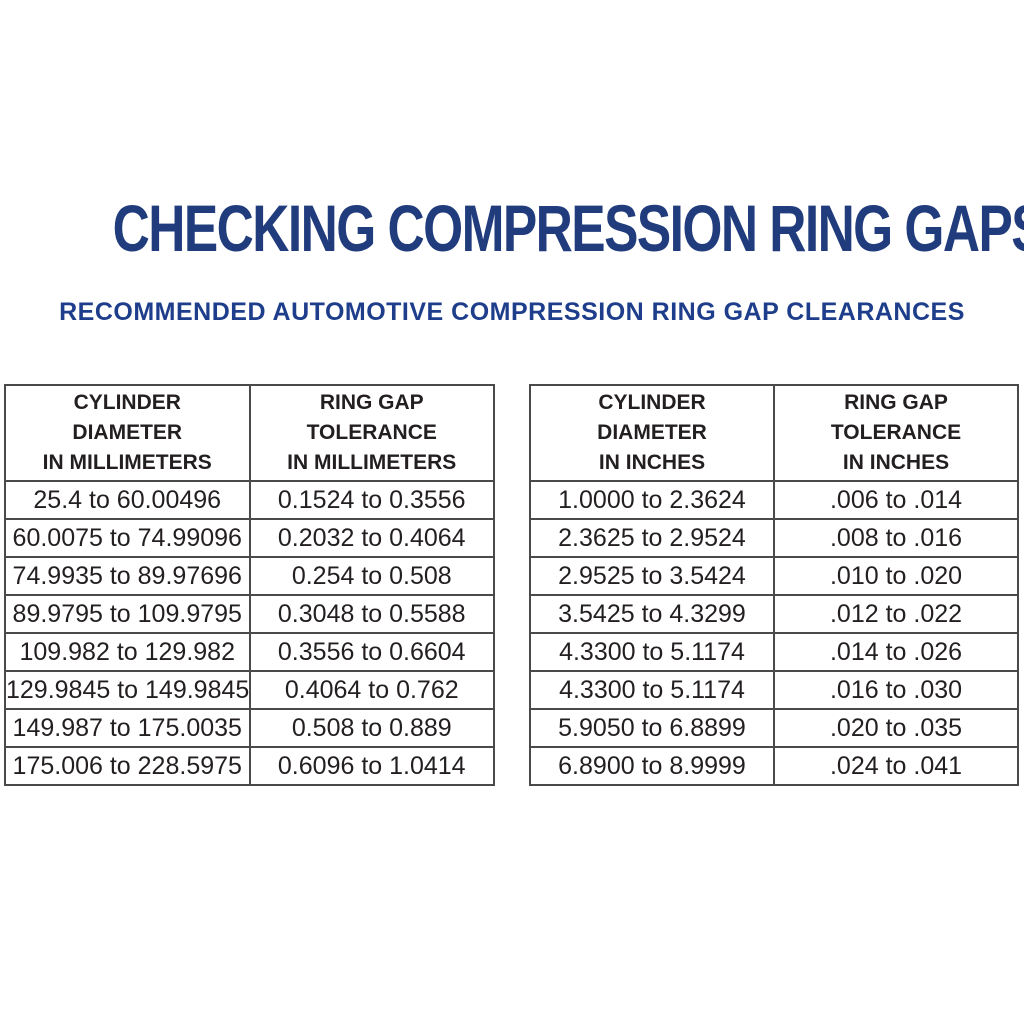 The image size is (1024, 1024). Describe the element at coordinates (896, 690) in the screenshot. I see `table-cell: .016 to .030` at that location.